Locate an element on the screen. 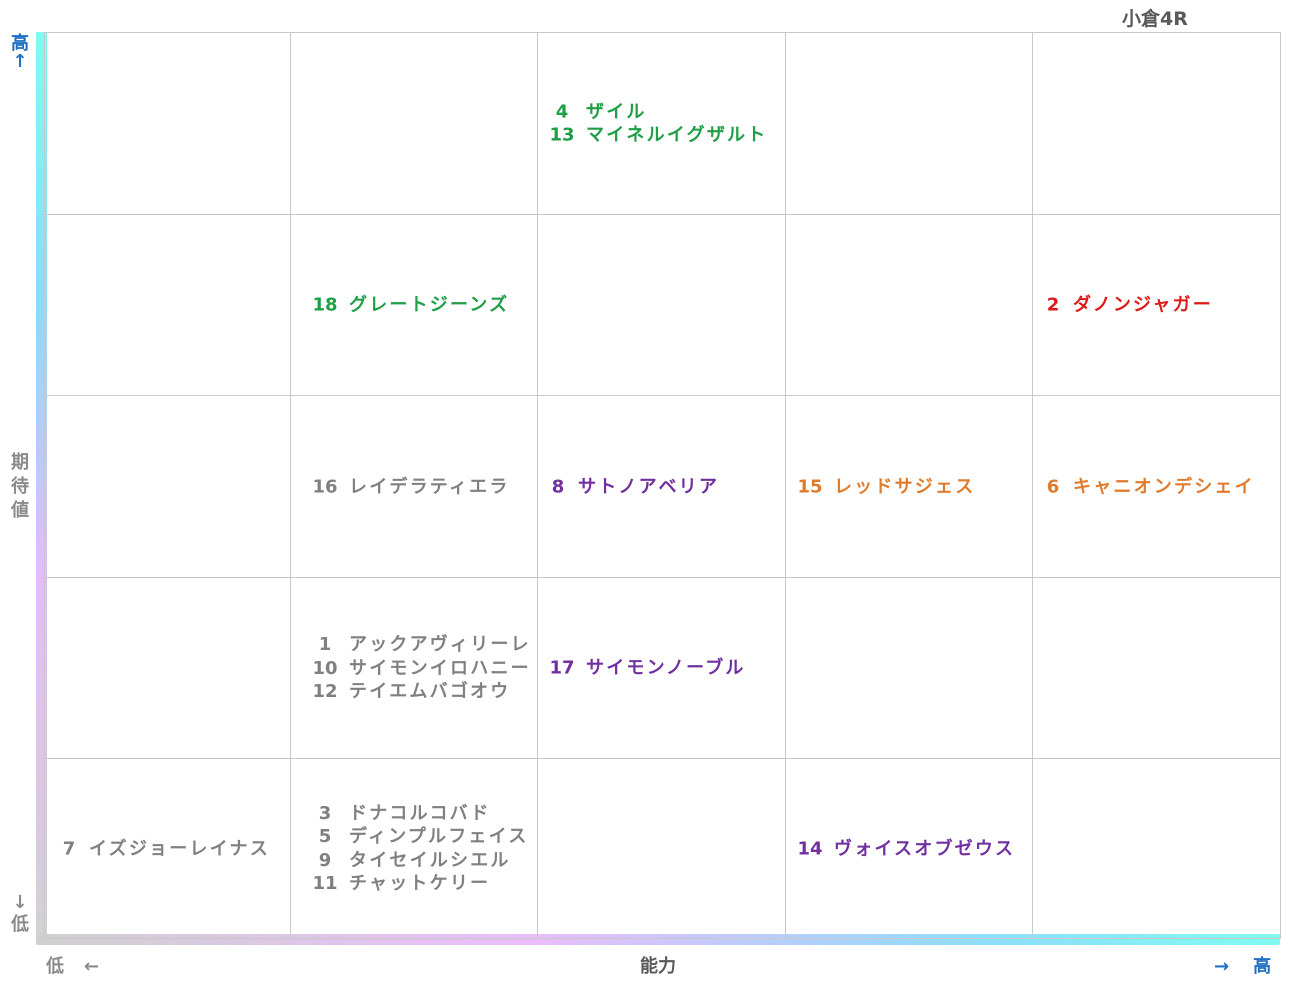 Image resolution: width=1291 pixels, height=983 pixels. horse-entry-list: 2 ダノンジャガー is located at coordinates (1123, 305).